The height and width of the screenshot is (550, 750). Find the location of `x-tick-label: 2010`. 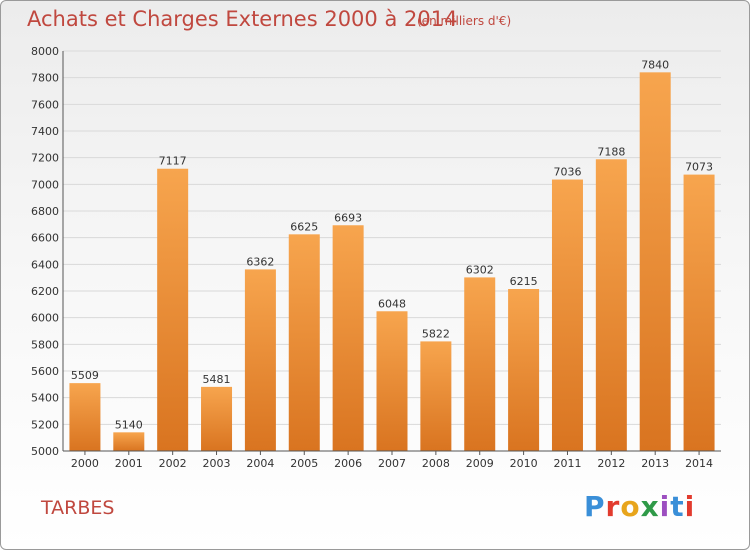

x-tick-label: 2010 is located at coordinates (524, 463).